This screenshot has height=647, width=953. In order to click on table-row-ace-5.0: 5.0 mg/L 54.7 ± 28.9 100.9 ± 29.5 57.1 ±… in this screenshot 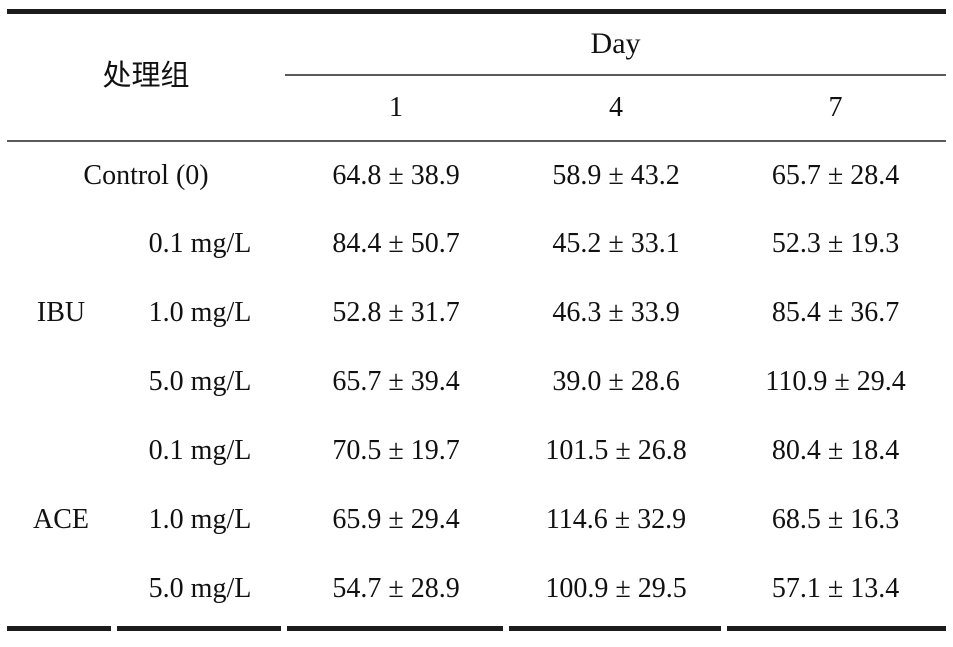, I will do `click(476, 589)`.